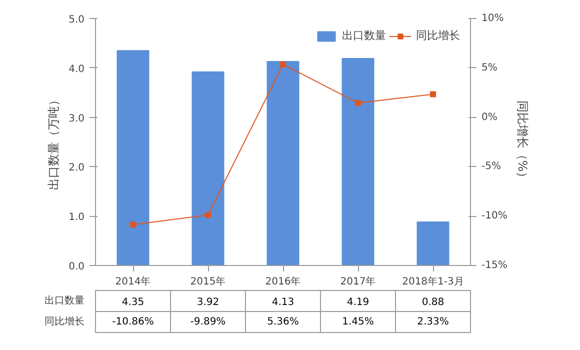  I want to click on x-tick-label: 2016年, so click(283, 282).